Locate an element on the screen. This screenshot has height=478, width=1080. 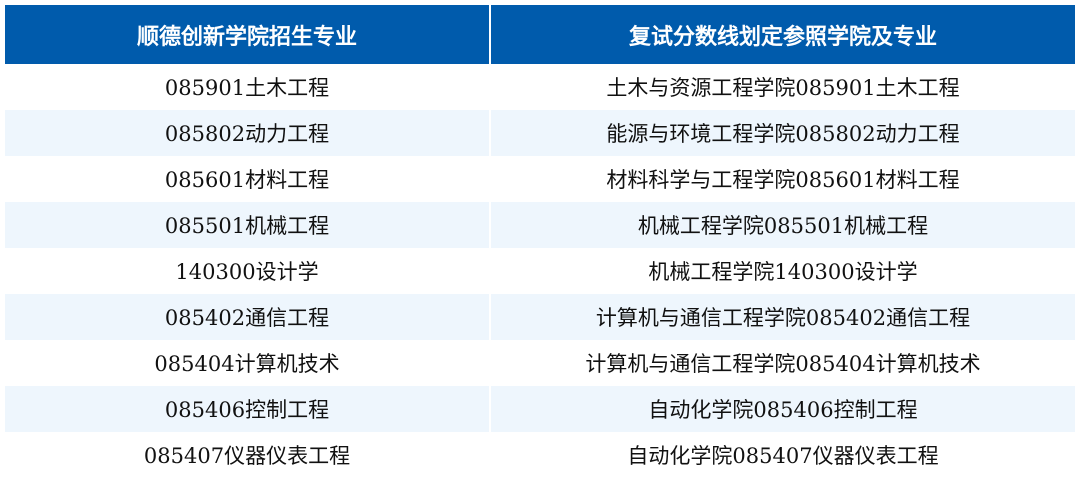
enrollment-specialty-cell: 085406控制工程 is located at coordinates (248, 409).